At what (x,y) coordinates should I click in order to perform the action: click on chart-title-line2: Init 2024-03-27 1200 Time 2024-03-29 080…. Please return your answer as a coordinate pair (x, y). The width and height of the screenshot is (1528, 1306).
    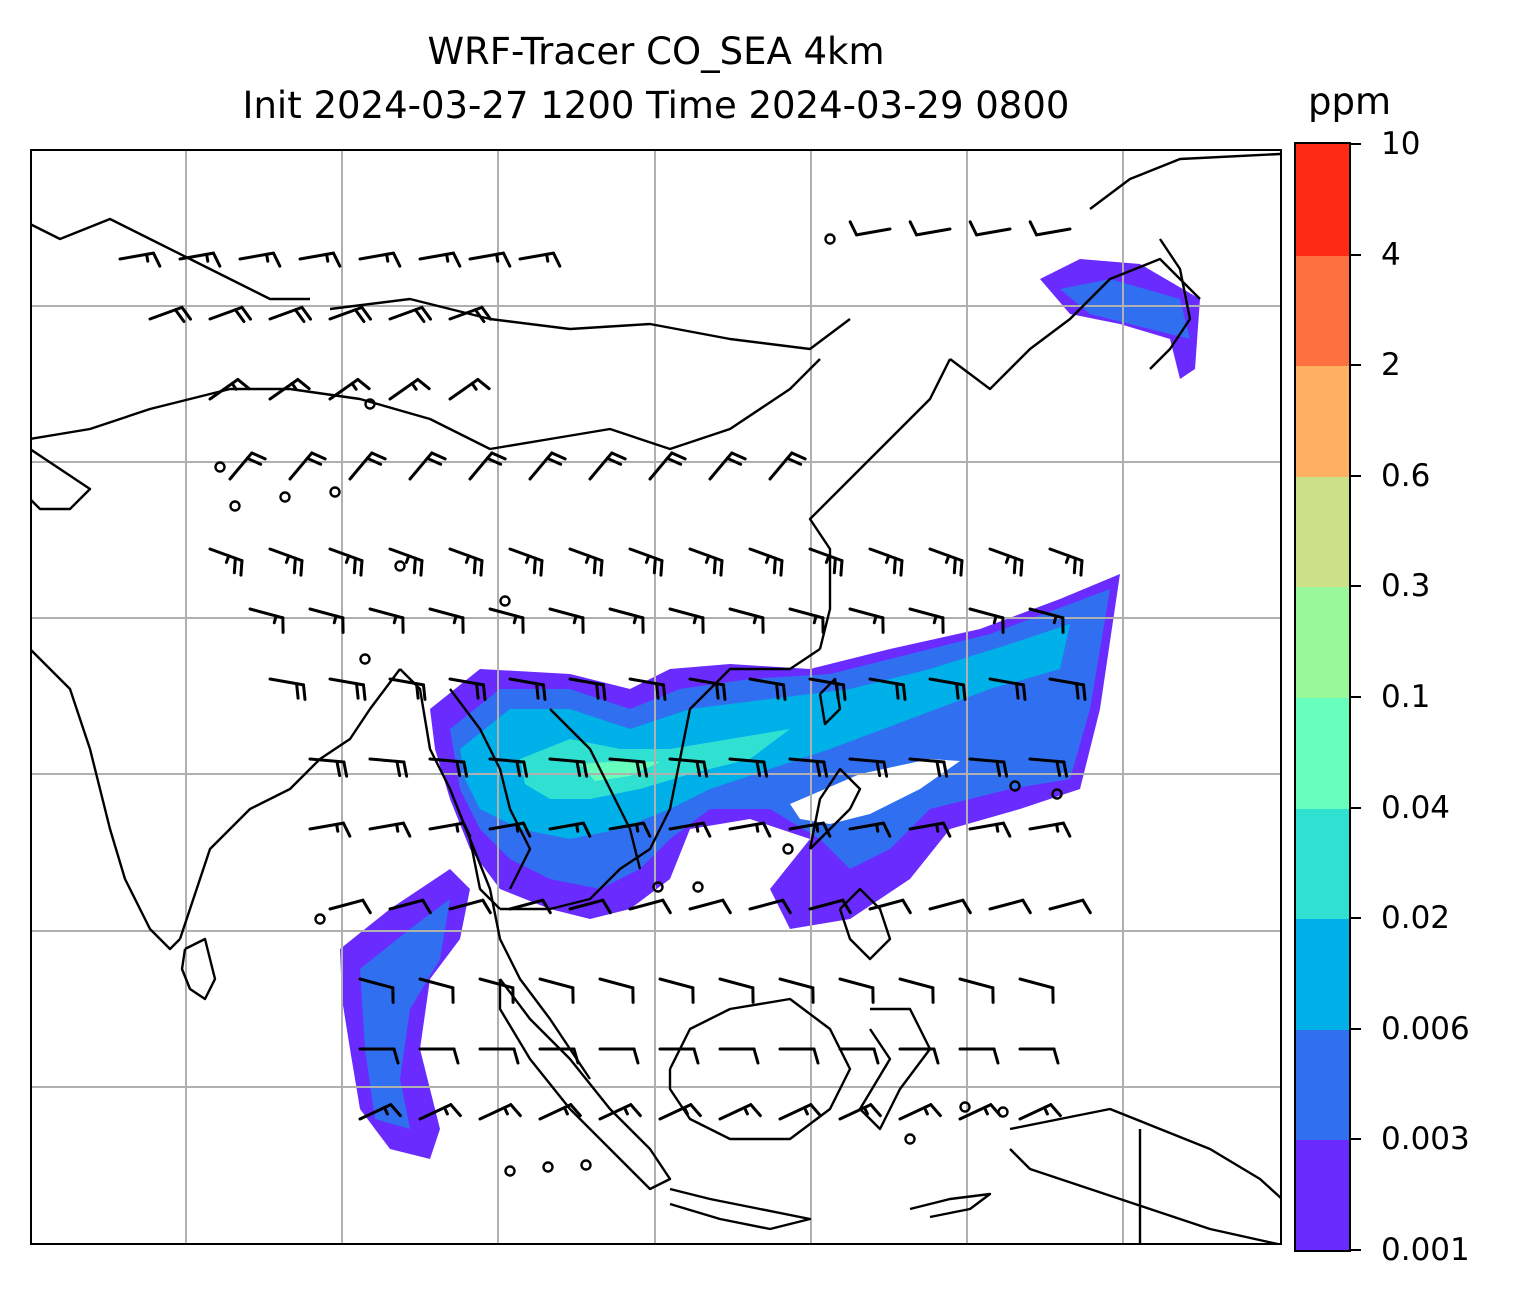
    Looking at the image, I should click on (656, 105).